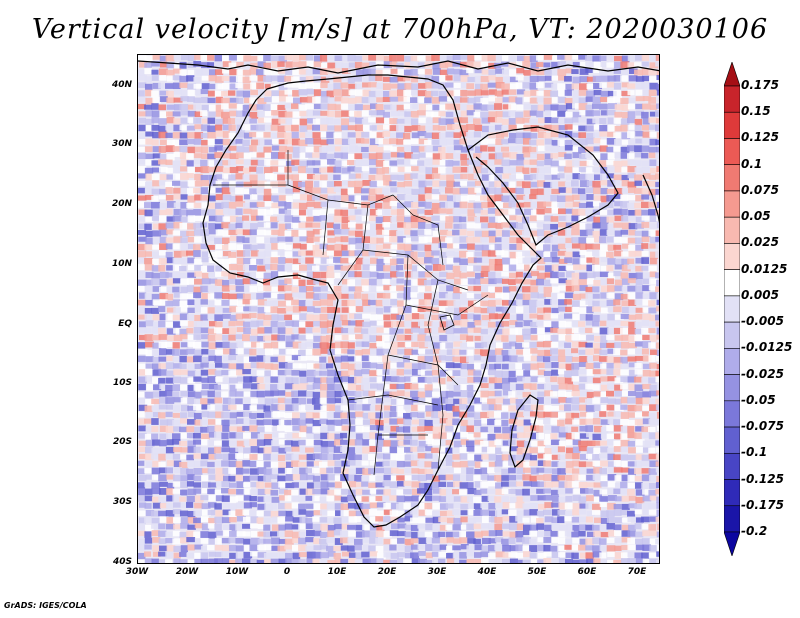  Describe the element at coordinates (137, 572) in the screenshot. I see `lon-label-30w: 30W` at that location.